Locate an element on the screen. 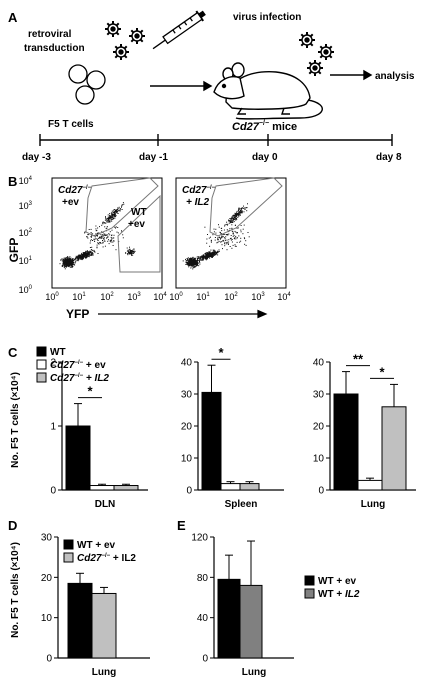 This screenshot has width=432, height=690. timeline-day-0: day 0 is located at coordinates (265, 157).